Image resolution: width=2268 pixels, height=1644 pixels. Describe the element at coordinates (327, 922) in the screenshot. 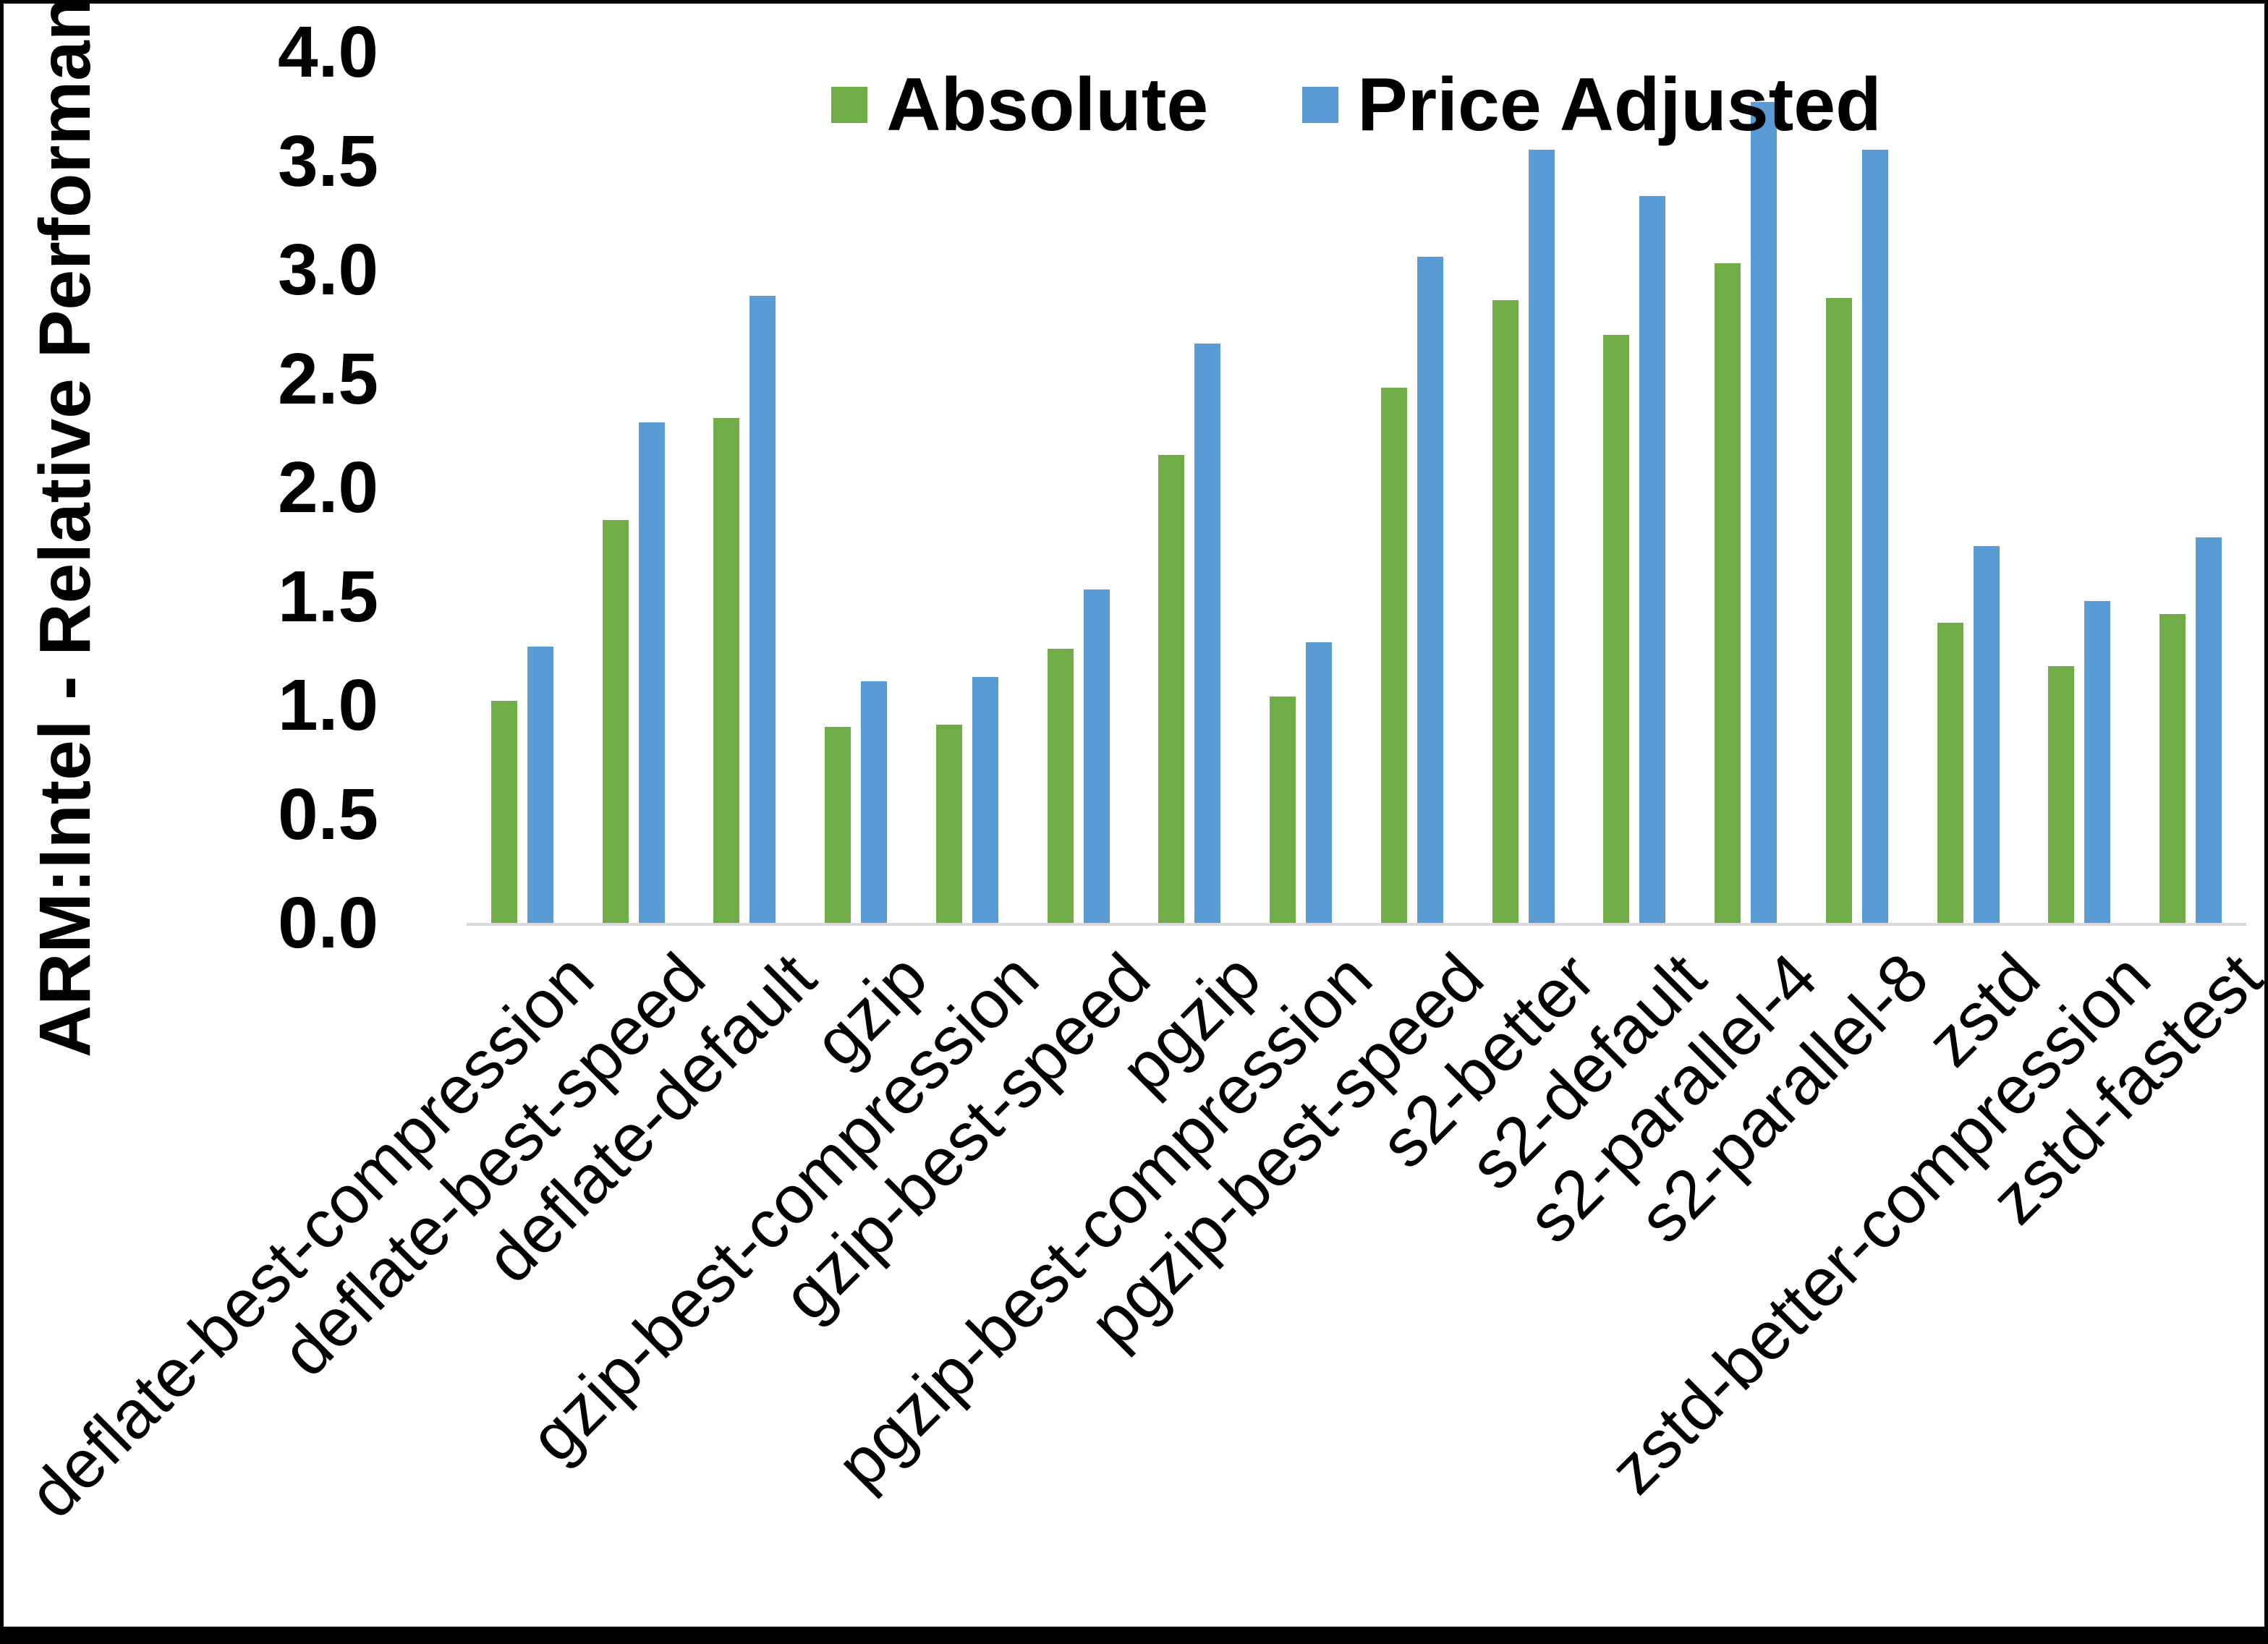

I see `y-tick-label: 0.0` at that location.